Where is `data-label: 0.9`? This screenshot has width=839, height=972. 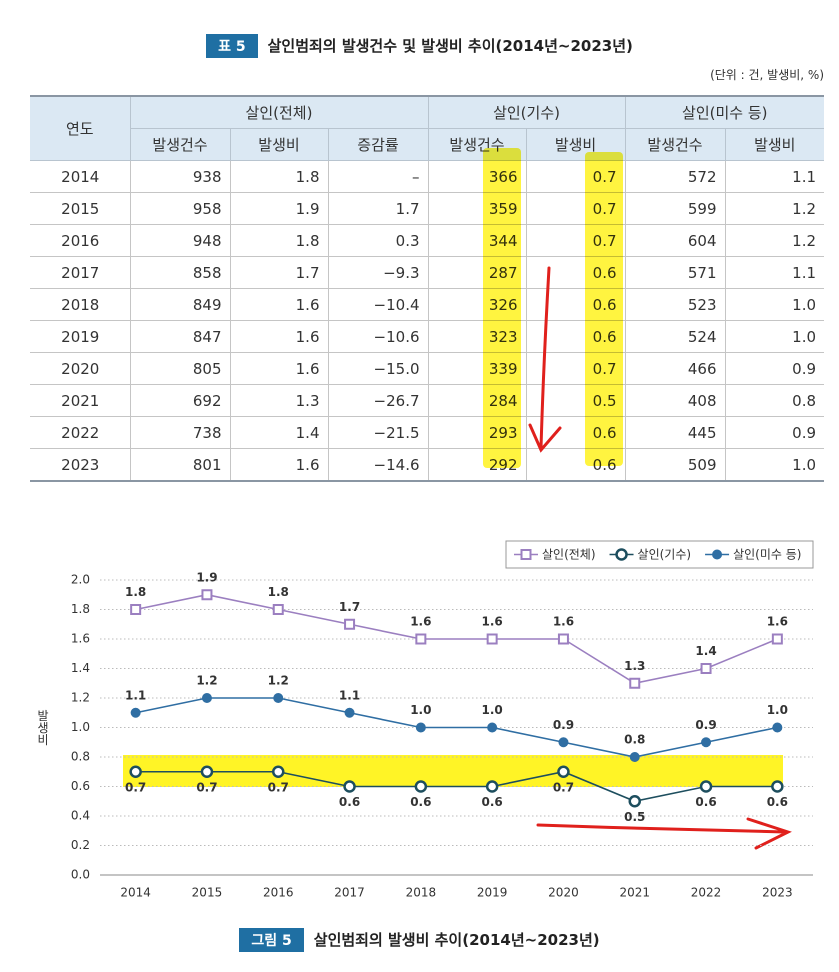 data-label: 0.9 is located at coordinates (705, 725).